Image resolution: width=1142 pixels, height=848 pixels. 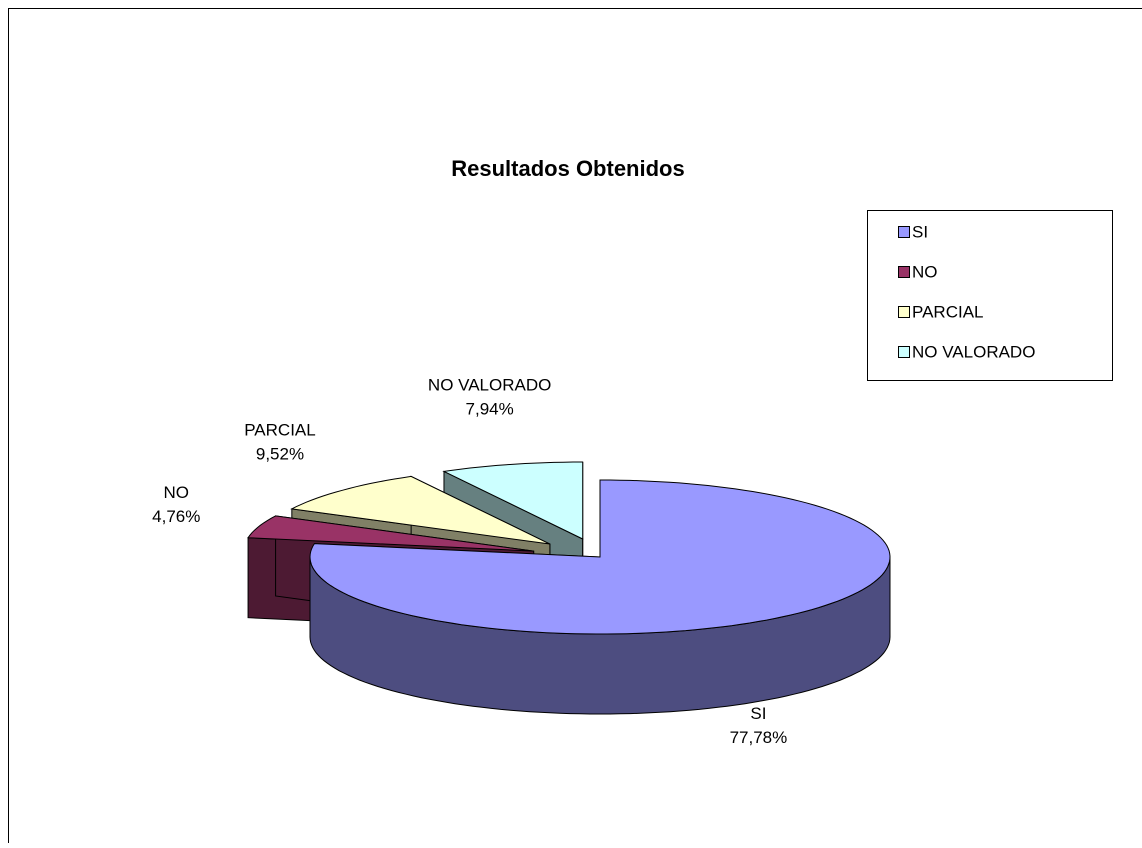 What do you see at coordinates (758, 713) in the screenshot?
I see `data-label: SI` at bounding box center [758, 713].